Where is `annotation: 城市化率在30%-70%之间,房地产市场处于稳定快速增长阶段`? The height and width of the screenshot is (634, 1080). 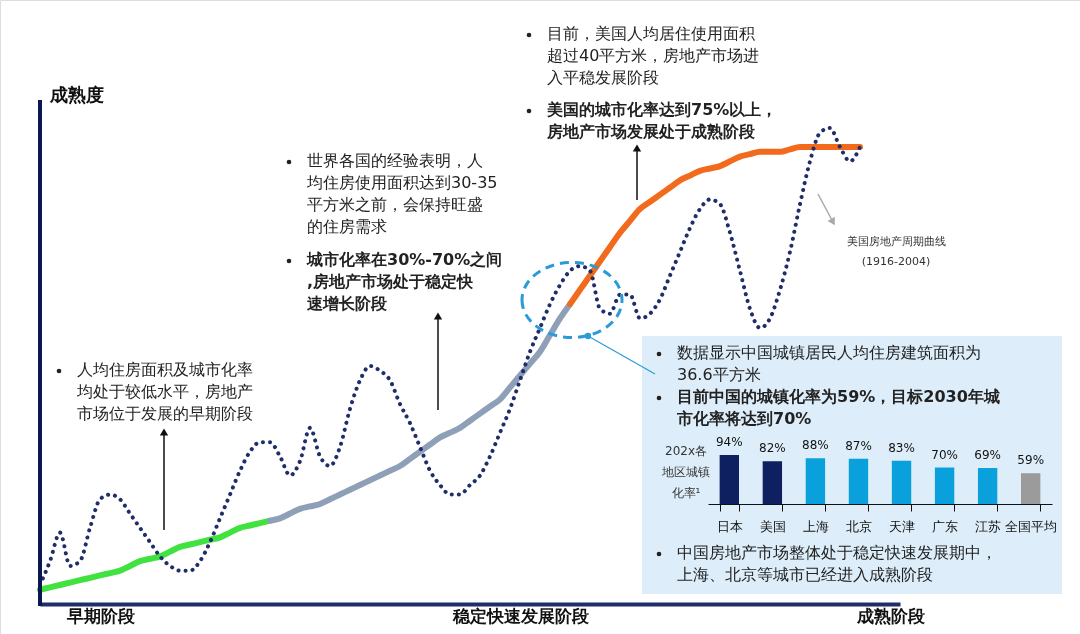
annotation: 城市化率在30%-70%之间,房地产市场处于稳定快速增长阶段 is located at coordinates (404, 281).